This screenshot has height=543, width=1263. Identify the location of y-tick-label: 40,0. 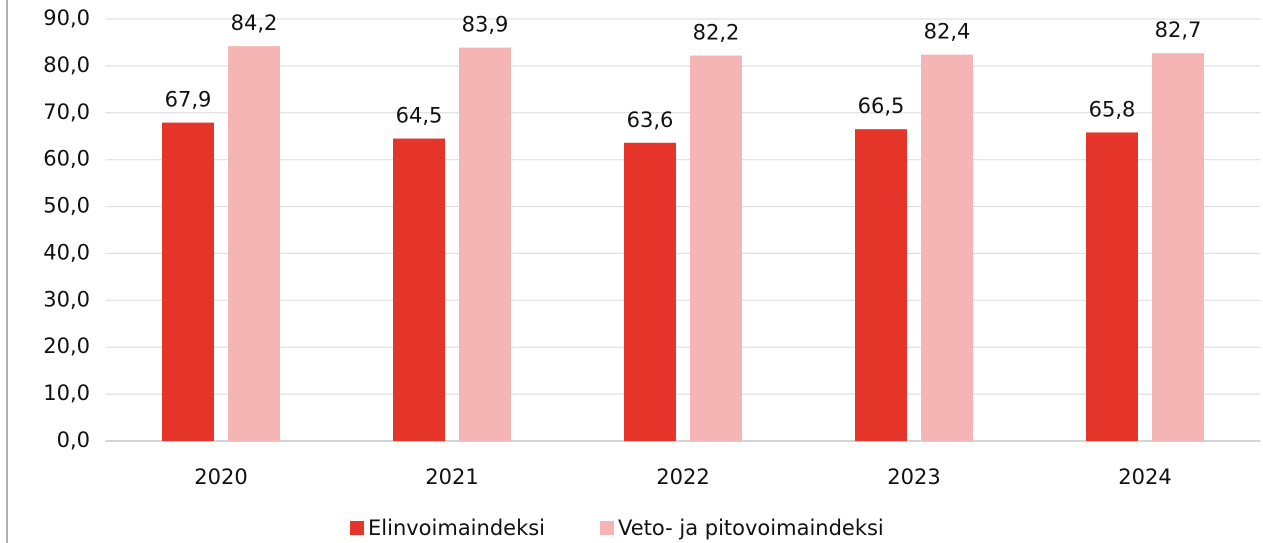
(66, 252).